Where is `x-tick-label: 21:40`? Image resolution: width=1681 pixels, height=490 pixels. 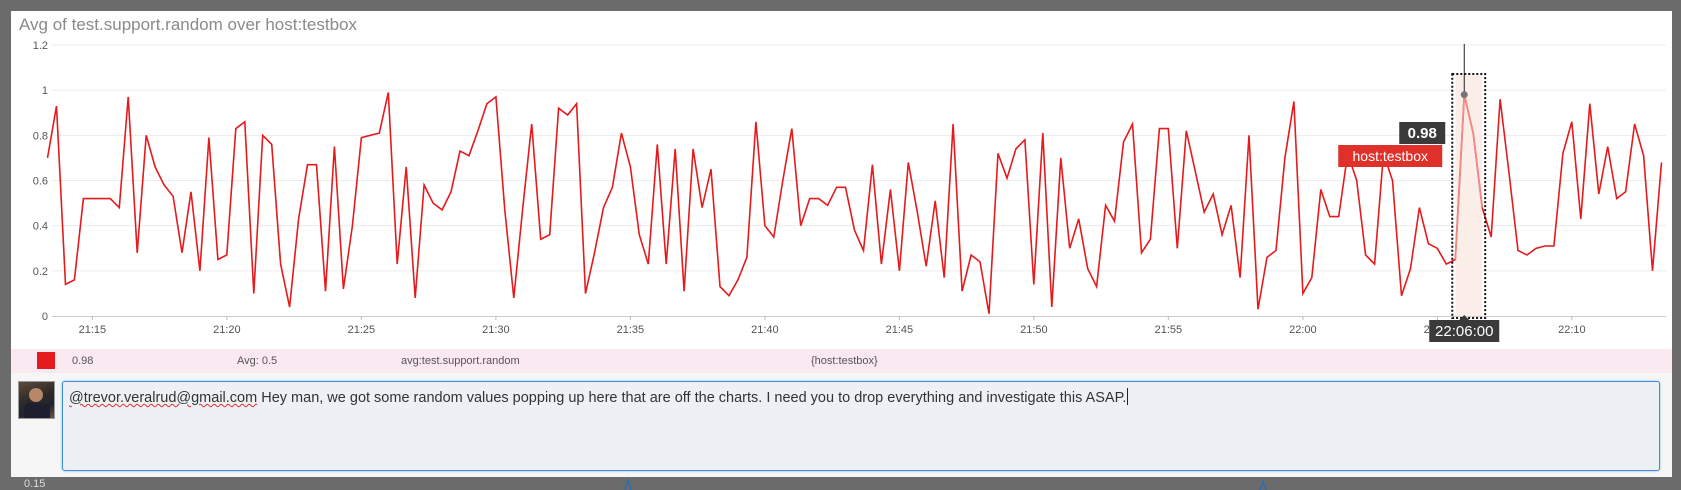 x-tick-label: 21:40 is located at coordinates (765, 330).